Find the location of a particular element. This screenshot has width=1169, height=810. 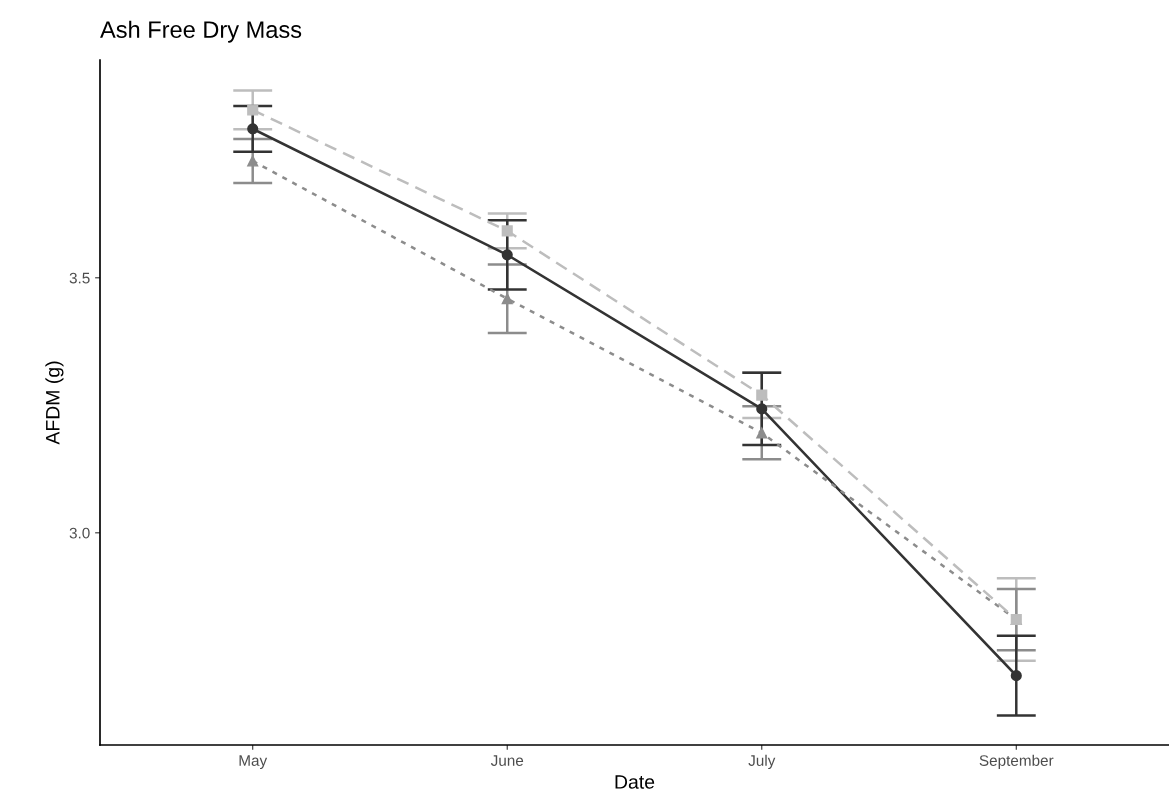

x-tick-label: May is located at coordinates (253, 762).